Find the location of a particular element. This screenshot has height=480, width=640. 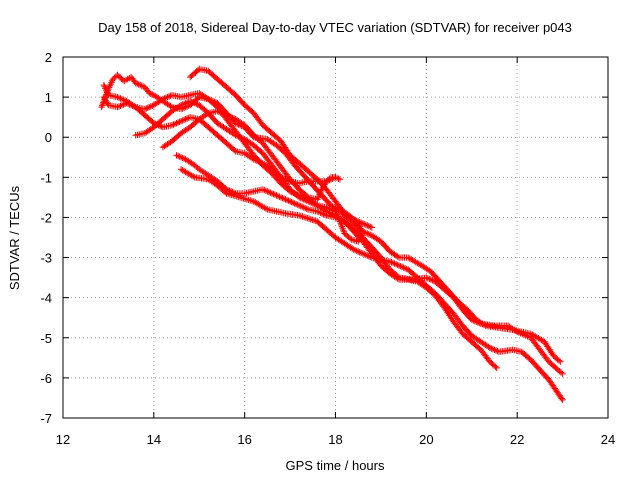

series-track-g is located at coordinates (281, 148).